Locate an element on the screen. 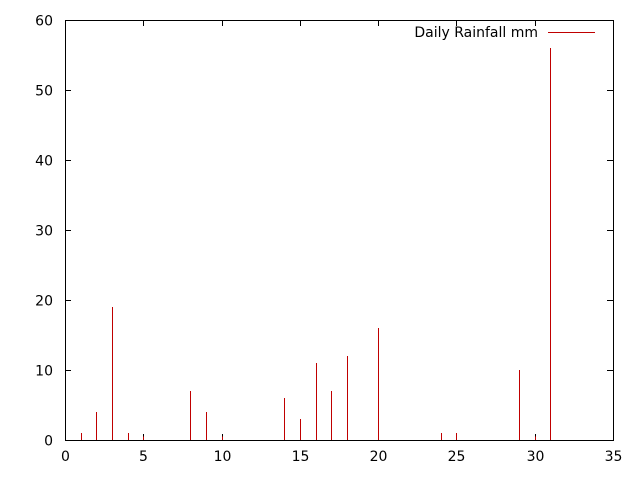 This screenshot has height=480, width=640. y-tick-label: 40 is located at coordinates (44, 162).